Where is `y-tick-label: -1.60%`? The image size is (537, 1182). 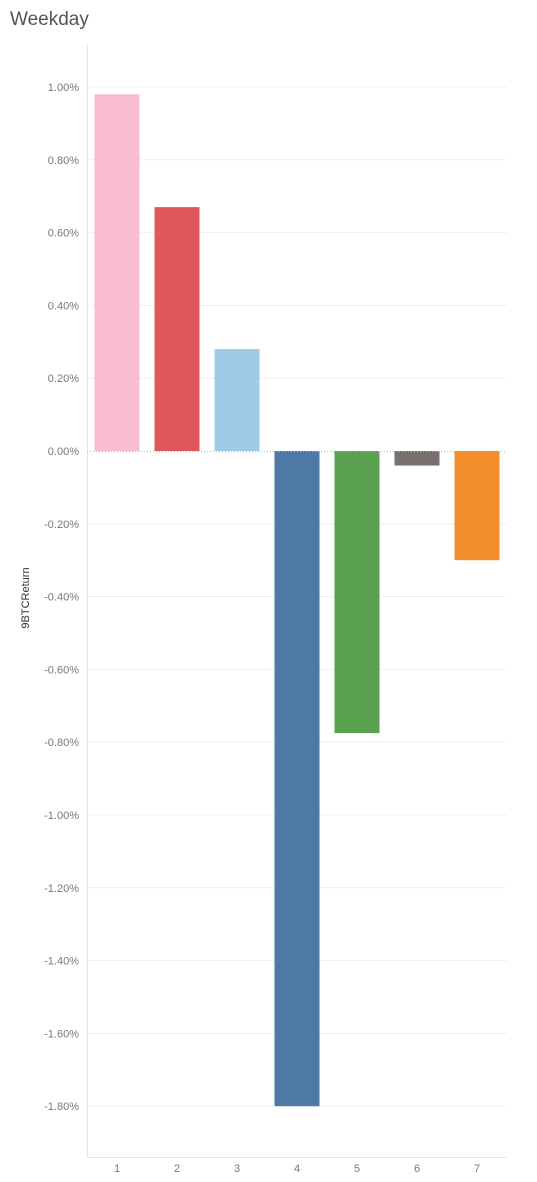 y-tick-label: -1.60% is located at coordinates (61, 1034).